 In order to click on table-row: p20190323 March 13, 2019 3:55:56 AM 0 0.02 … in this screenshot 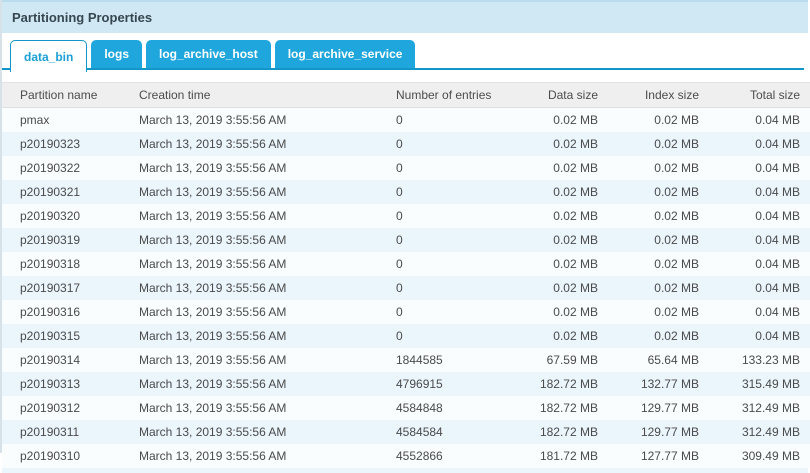, I will do `click(406, 144)`.